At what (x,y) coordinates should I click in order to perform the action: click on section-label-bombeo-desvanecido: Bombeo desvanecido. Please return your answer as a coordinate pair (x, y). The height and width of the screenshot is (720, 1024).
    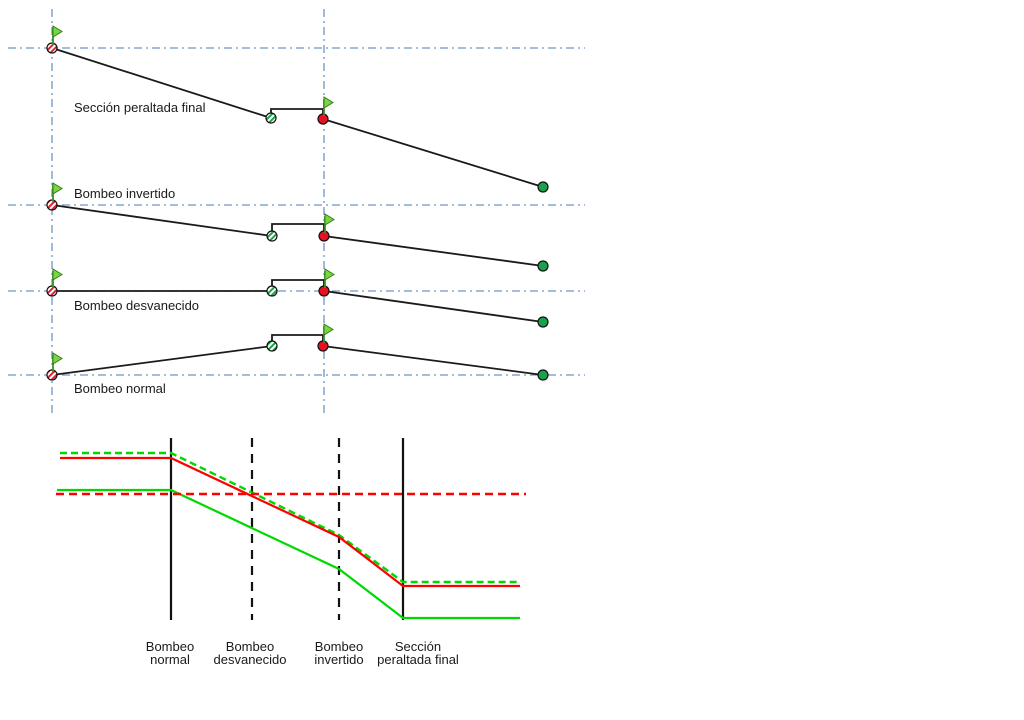
    Looking at the image, I should click on (137, 305).